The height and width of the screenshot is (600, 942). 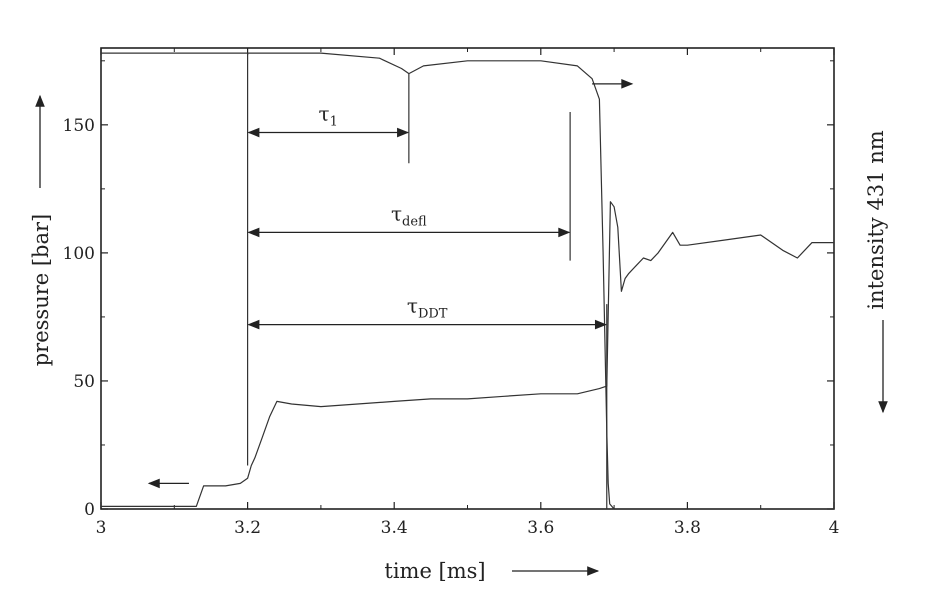 I want to click on x-tick-label: 3.4, so click(x=394, y=528).